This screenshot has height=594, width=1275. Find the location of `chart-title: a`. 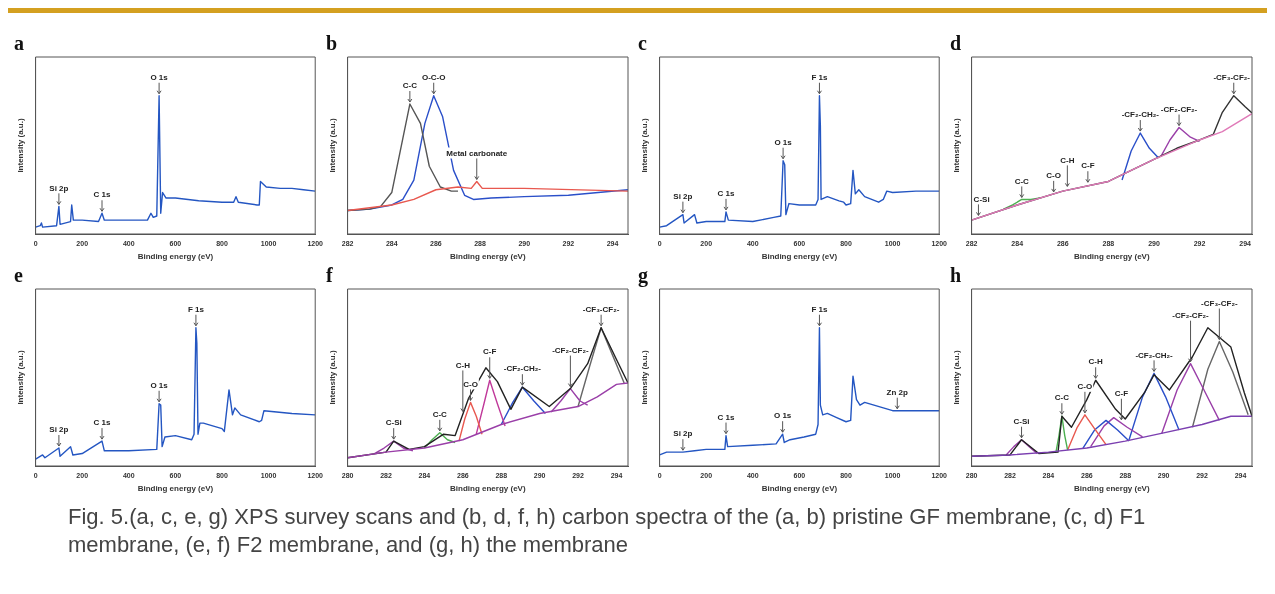

chart-title: a is located at coordinates (19, 43).